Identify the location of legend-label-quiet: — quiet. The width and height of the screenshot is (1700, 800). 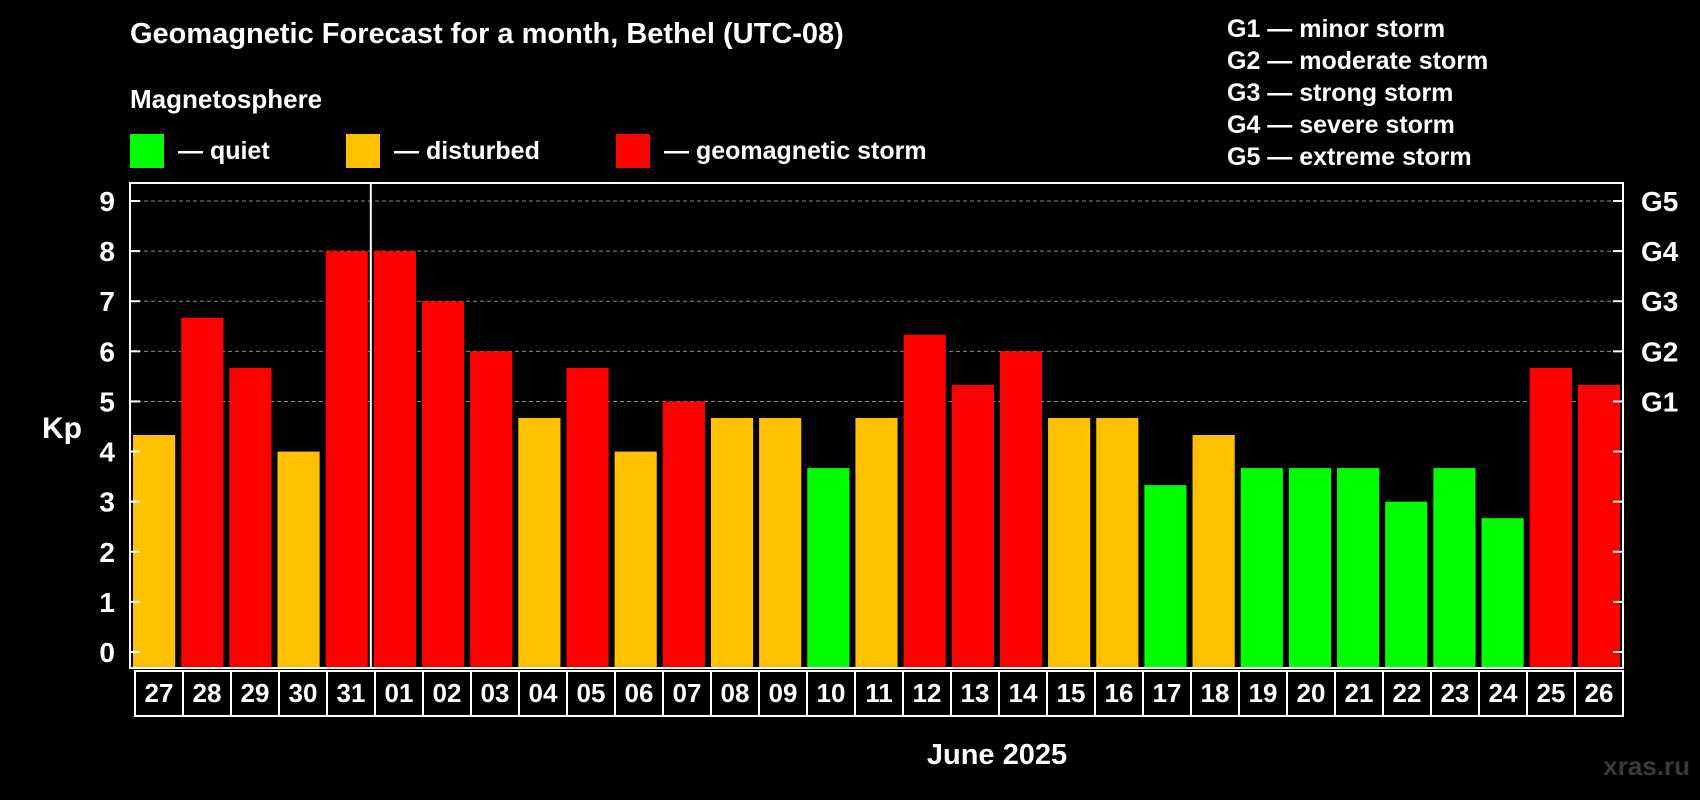
(224, 150).